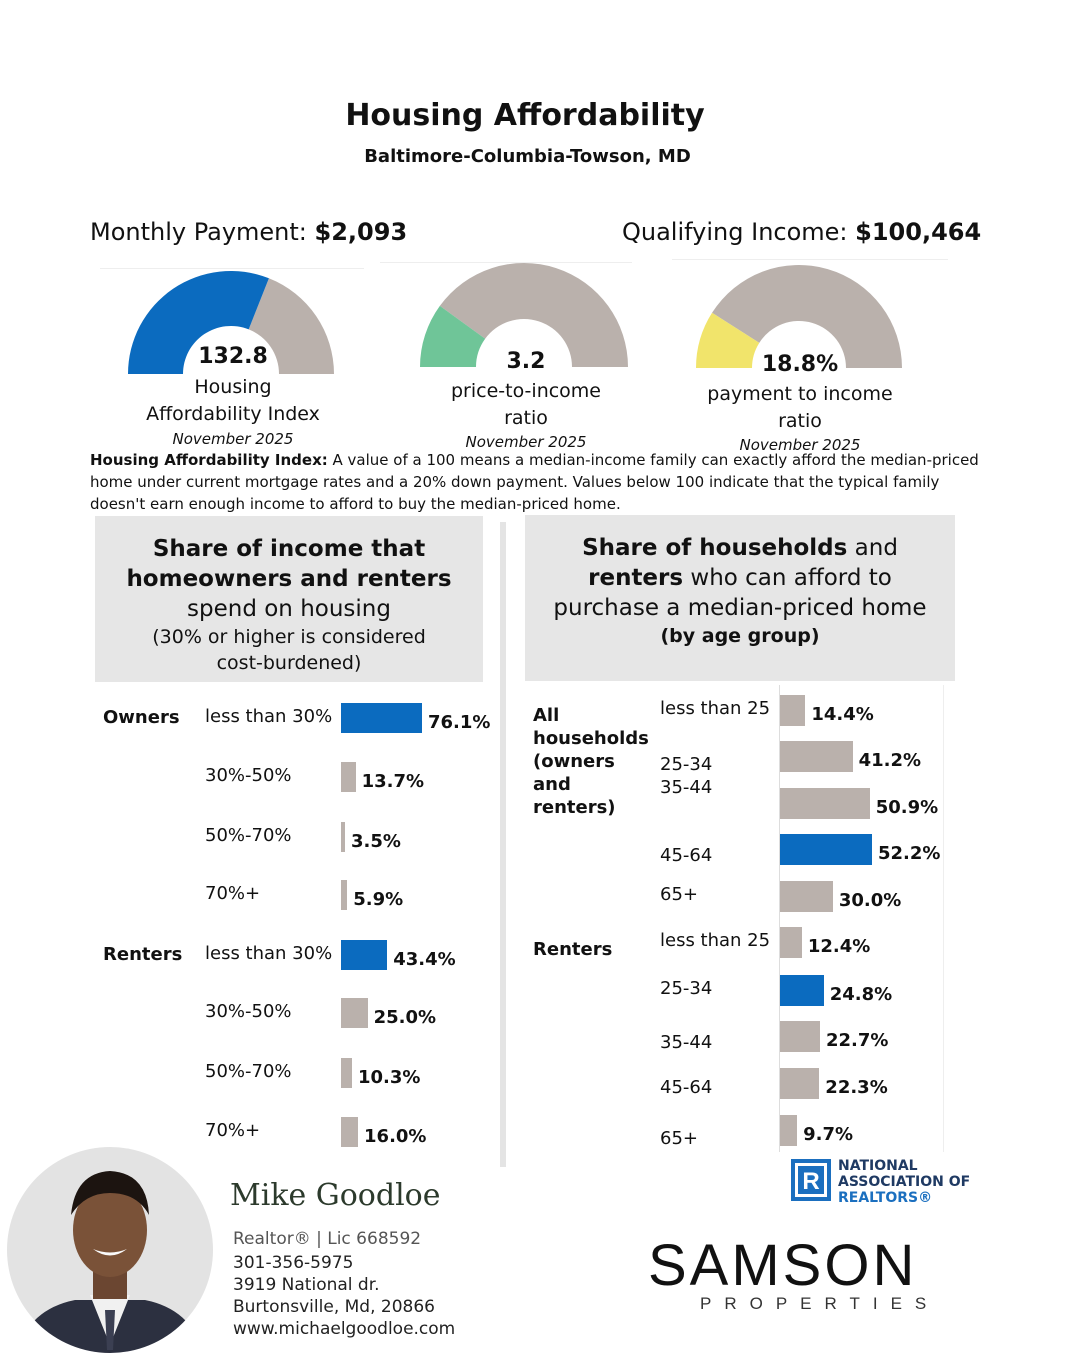 The height and width of the screenshot is (1355, 1080). I want to click on bar-value-label: 30.0%, so click(870, 900).